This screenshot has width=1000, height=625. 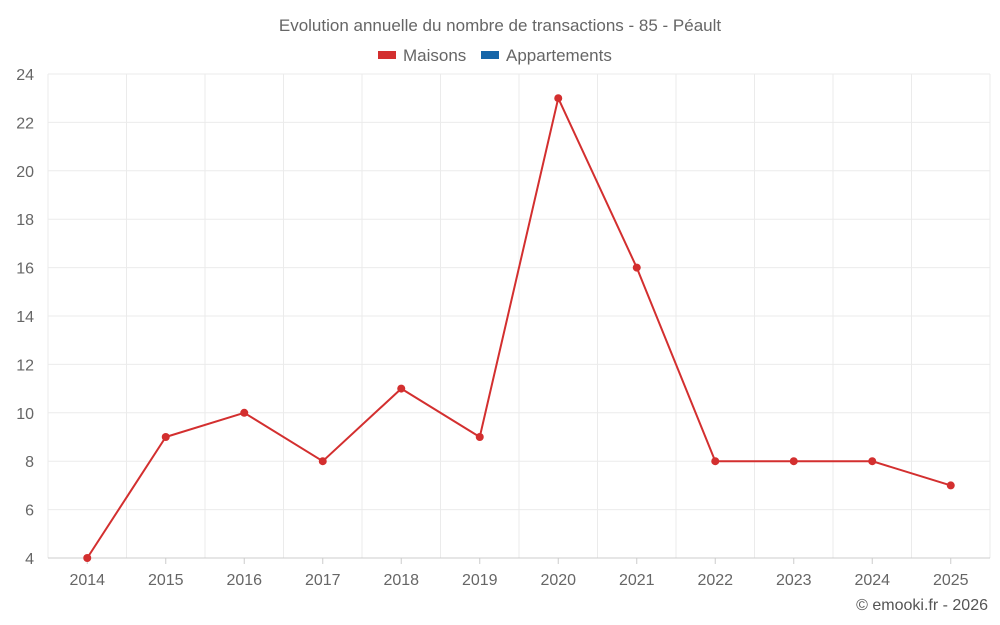 I want to click on x-tick-label: 2025, so click(x=951, y=580).